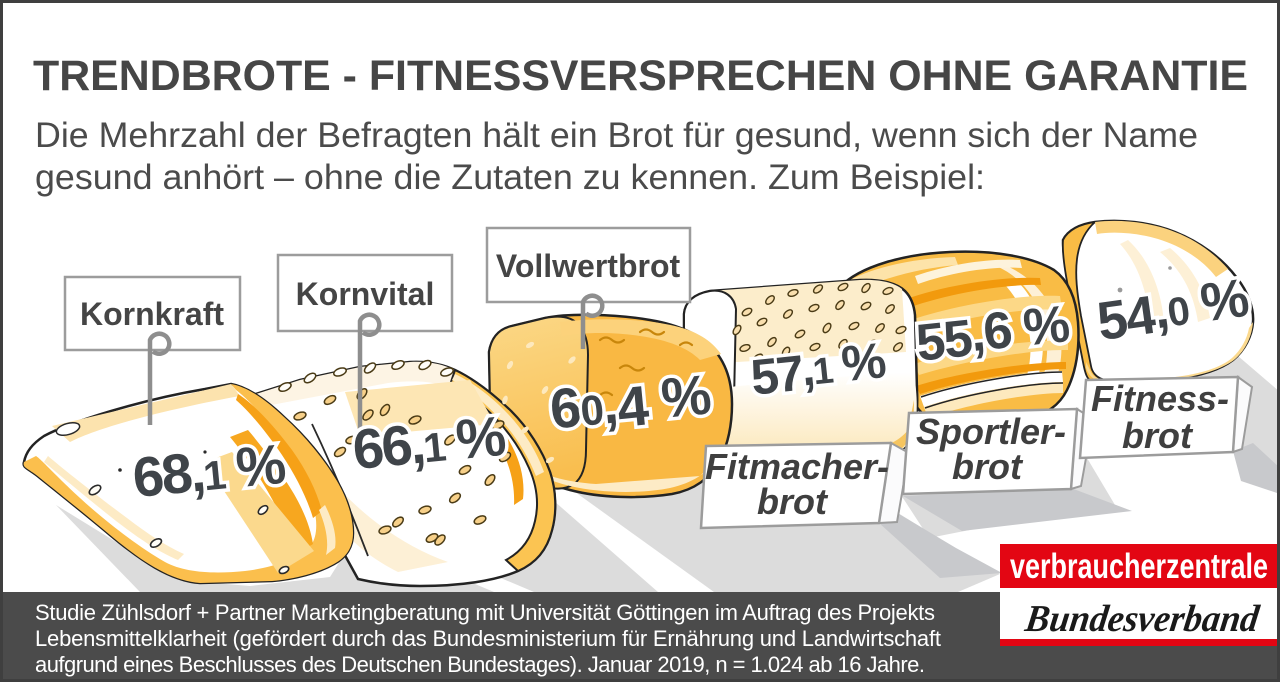 Image resolution: width=1280 pixels, height=682 pixels. I want to click on svg-text: Bundesverband, so click(1142, 619).